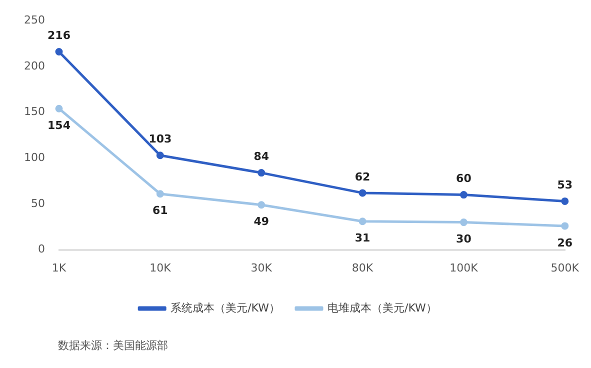 The height and width of the screenshot is (368, 591). Describe the element at coordinates (34, 65) in the screenshot. I see `y-tick-label: 200` at that location.